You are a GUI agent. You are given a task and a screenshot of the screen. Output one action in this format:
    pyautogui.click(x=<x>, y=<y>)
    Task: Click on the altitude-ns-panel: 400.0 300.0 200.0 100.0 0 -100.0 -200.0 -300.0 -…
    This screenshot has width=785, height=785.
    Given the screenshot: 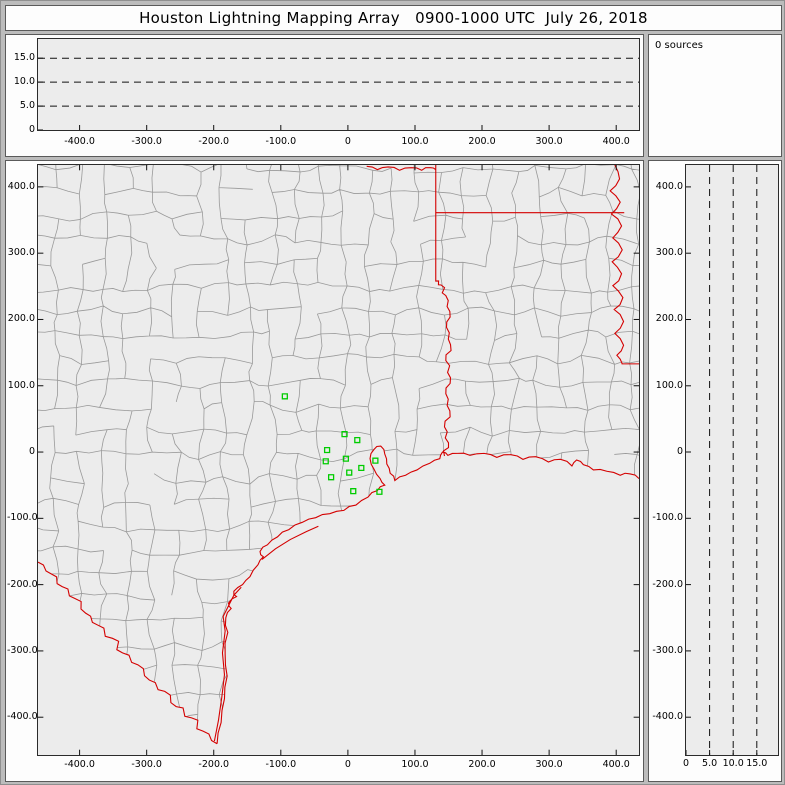 What is the action you would take?
    pyautogui.click(x=715, y=471)
    